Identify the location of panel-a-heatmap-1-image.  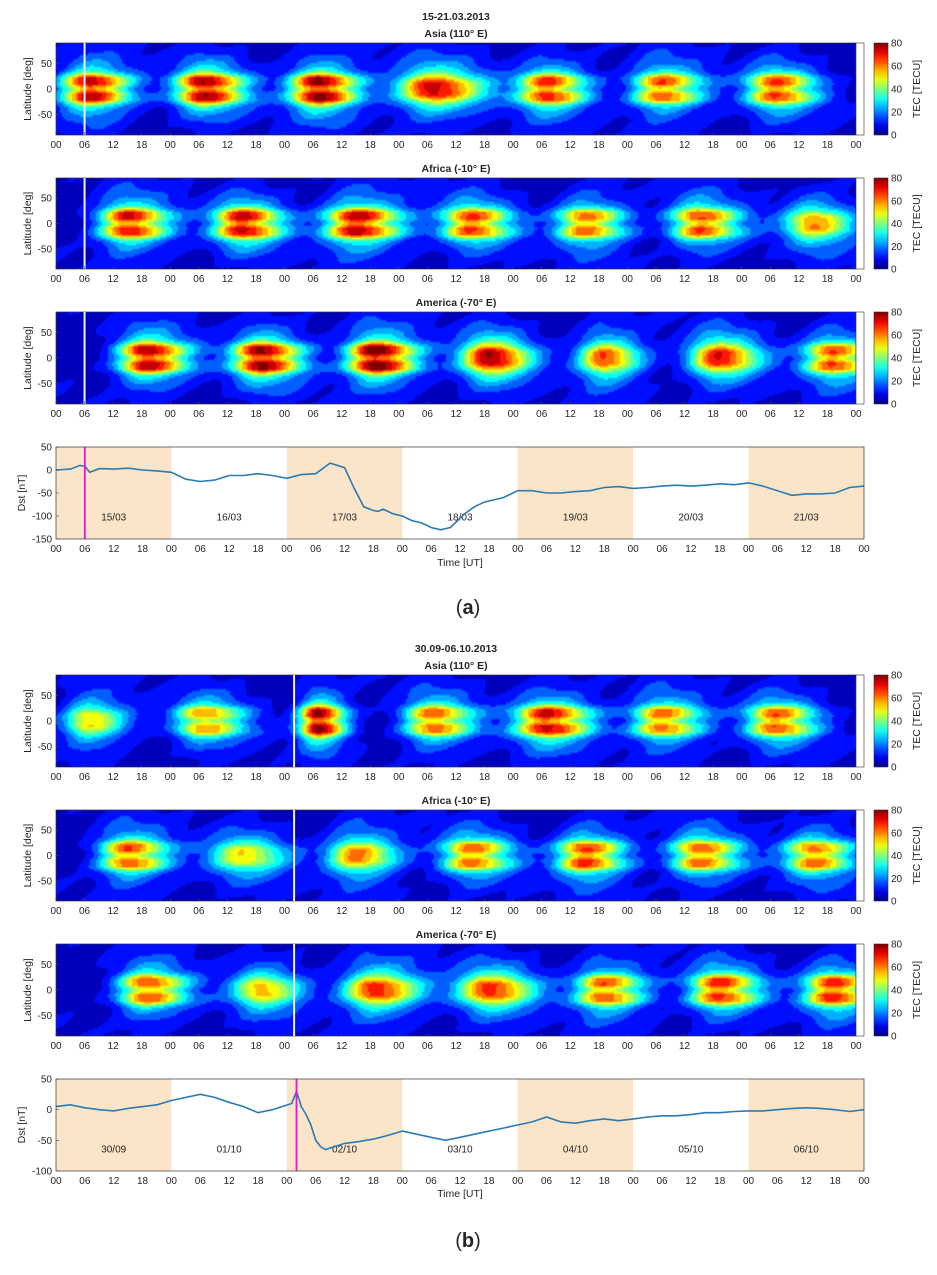
(456, 223).